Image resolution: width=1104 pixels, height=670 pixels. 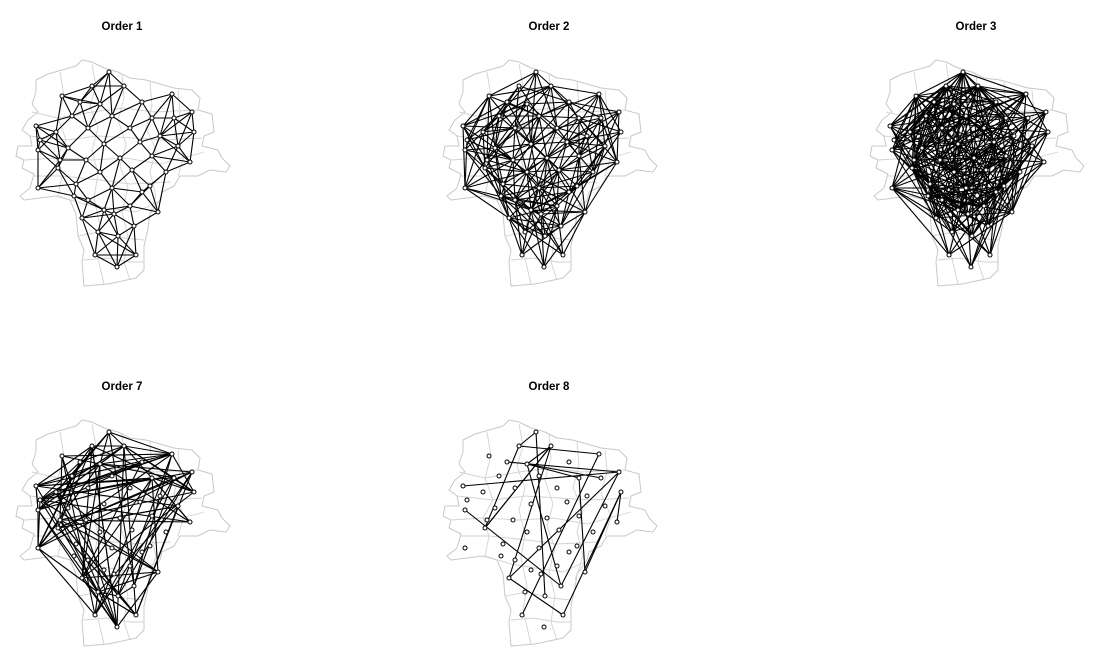 I want to click on panel-title-order-7: Order 7, so click(x=122, y=387).